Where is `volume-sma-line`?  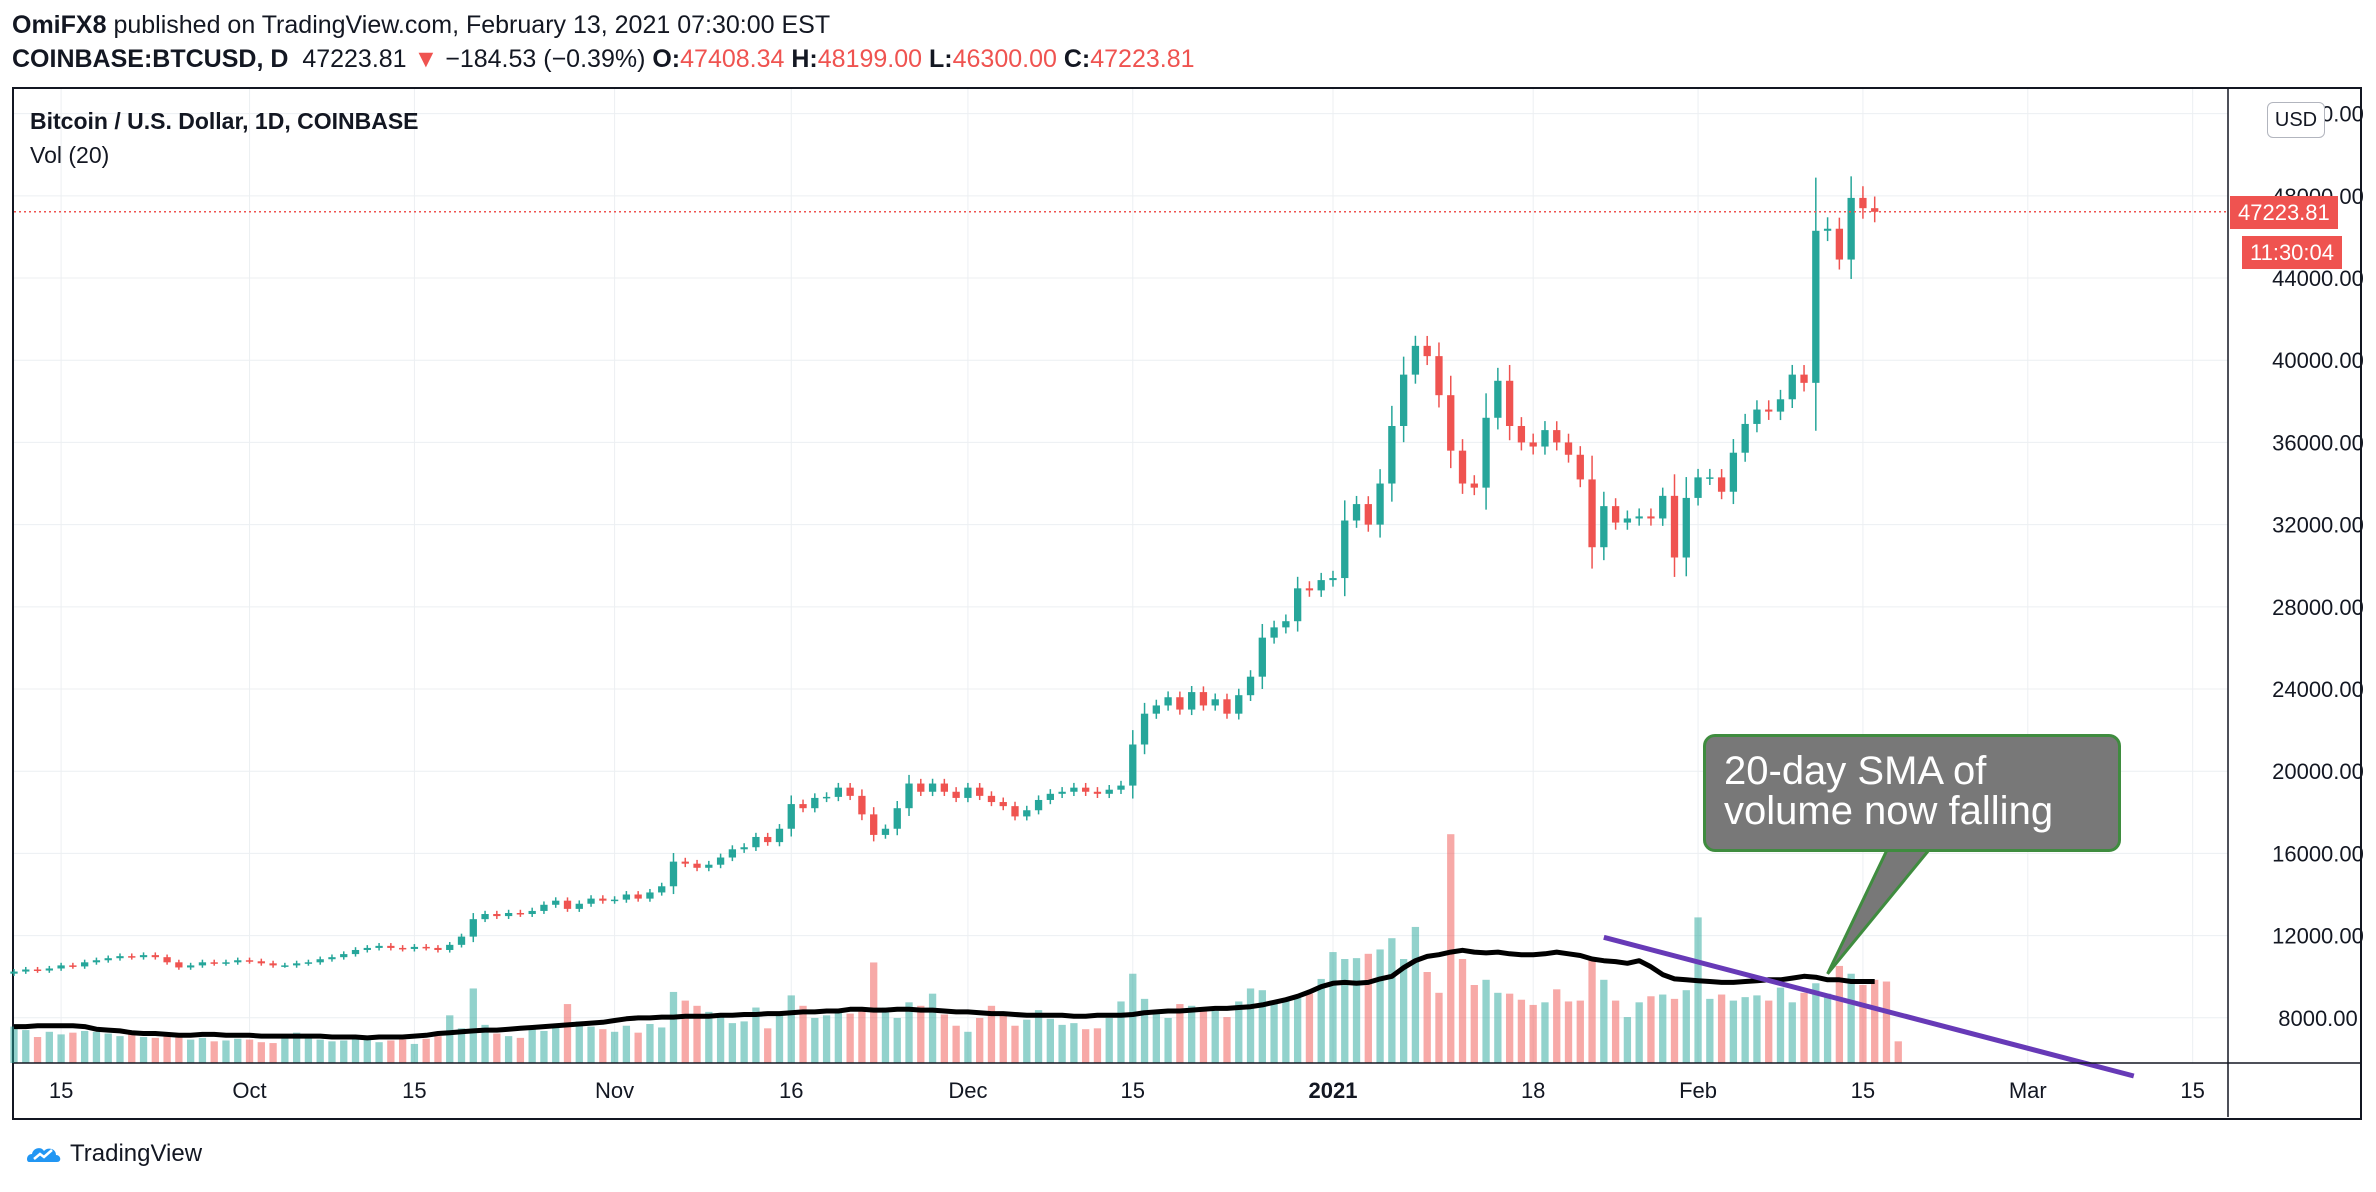 volume-sma-line is located at coordinates (944, 994).